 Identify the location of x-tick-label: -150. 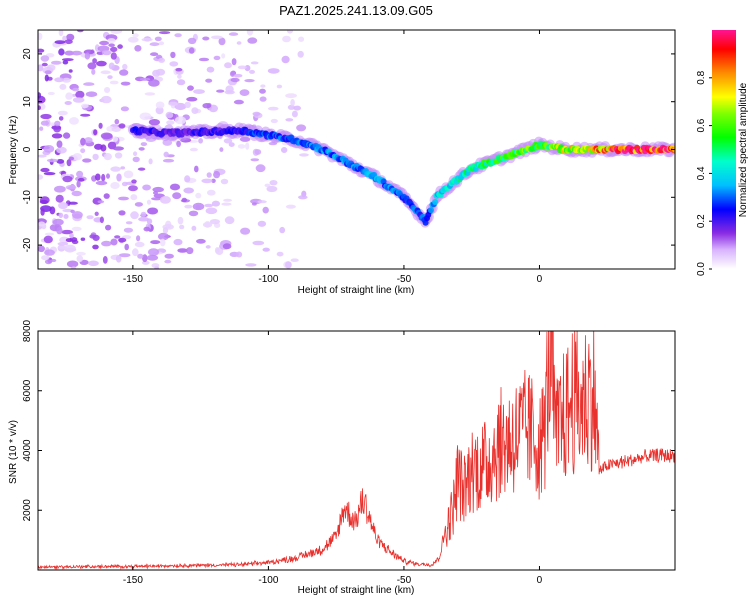
(133, 279).